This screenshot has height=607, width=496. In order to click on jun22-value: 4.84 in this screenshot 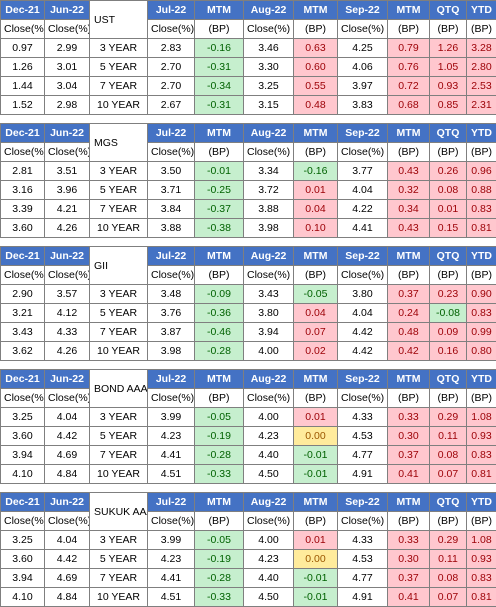, I will do `click(67, 597)`.